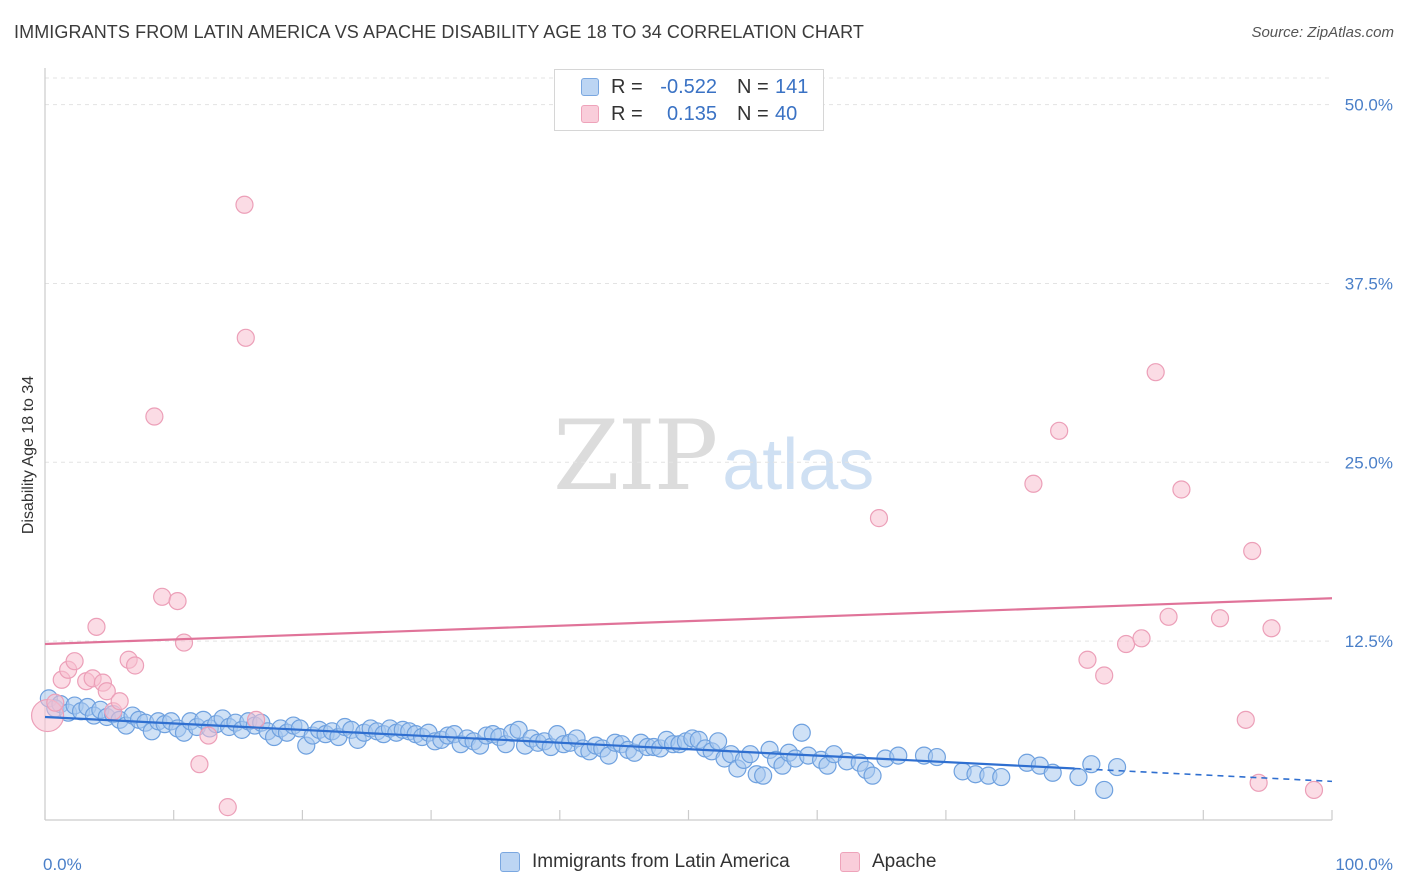 Image resolution: width=1406 pixels, height=892 pixels. What do you see at coordinates (62, 864) in the screenshot?
I see `x-tick-label: 0.0%` at bounding box center [62, 864].